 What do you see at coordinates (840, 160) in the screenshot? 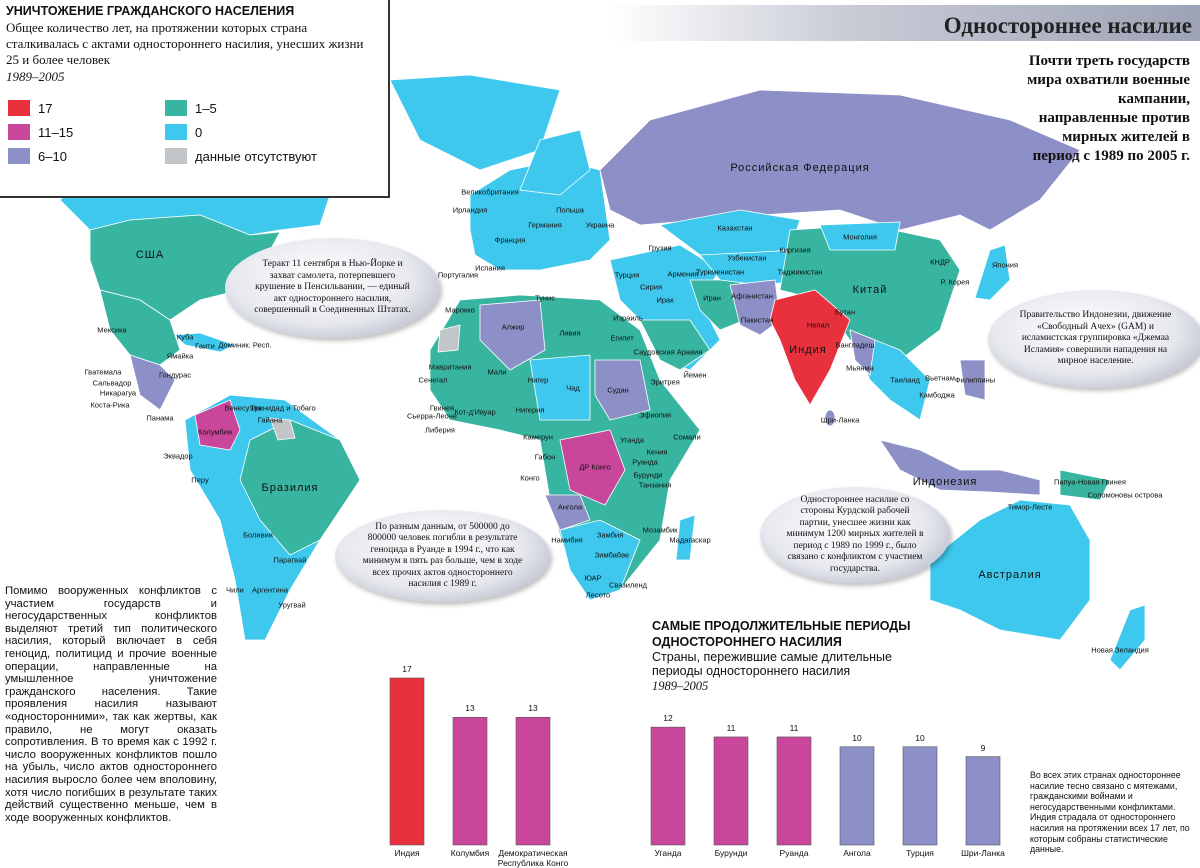
I see `russia` at bounding box center [840, 160].